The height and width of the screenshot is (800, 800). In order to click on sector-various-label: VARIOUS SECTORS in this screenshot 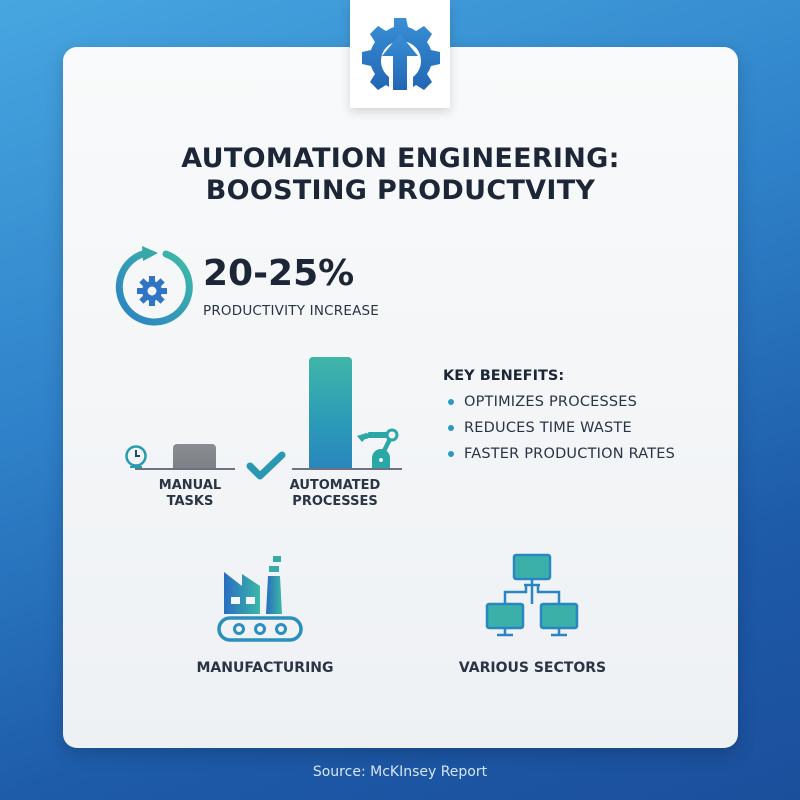, I will do `click(532, 668)`.